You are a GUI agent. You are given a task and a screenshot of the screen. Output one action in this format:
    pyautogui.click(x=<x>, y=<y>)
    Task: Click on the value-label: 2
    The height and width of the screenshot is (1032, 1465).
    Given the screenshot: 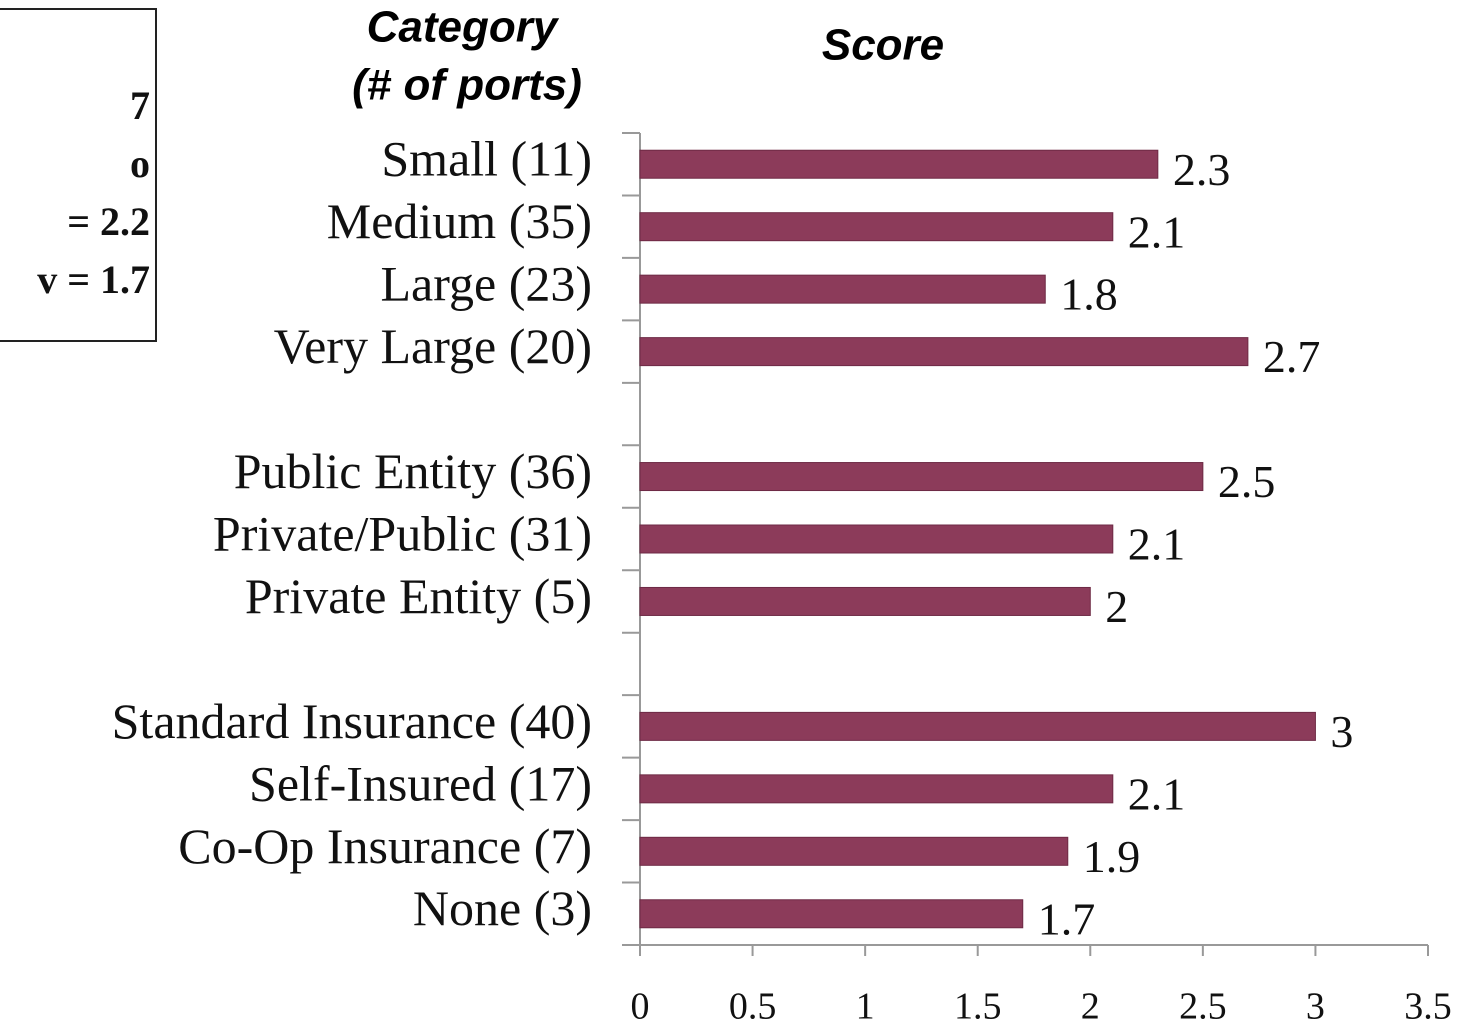 What is the action you would take?
    pyautogui.click(x=1116, y=606)
    